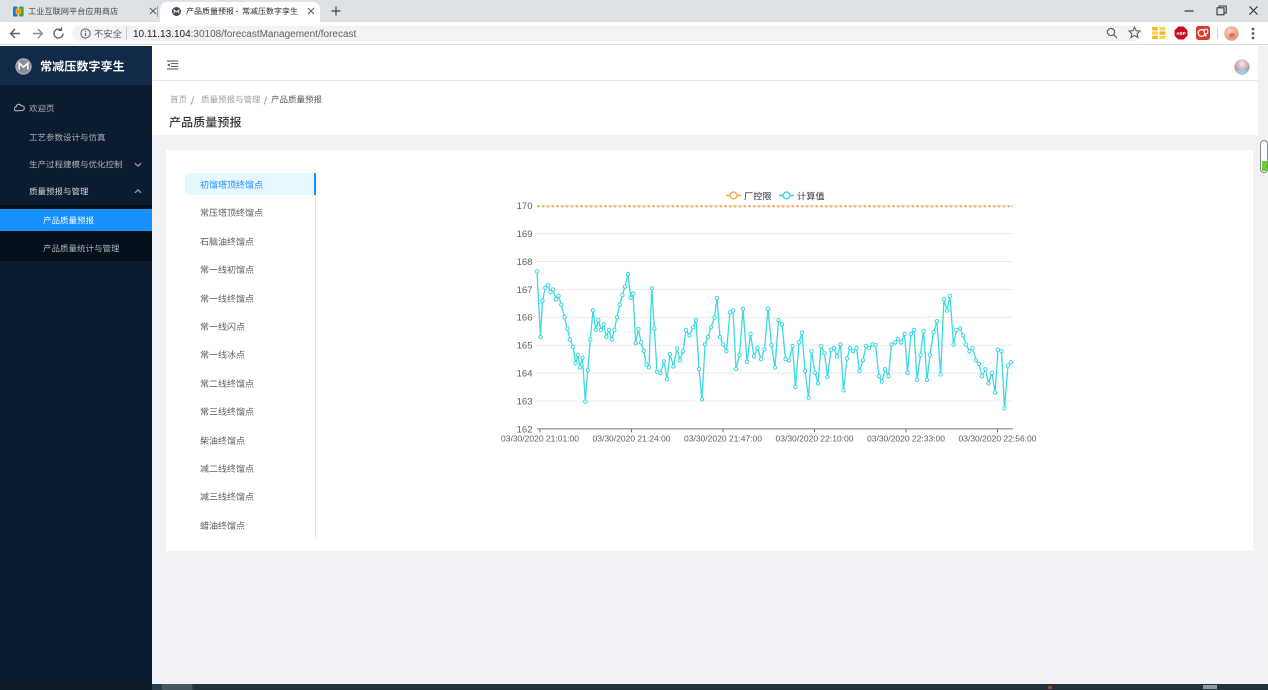 Image resolution: width=1268 pixels, height=690 pixels. I want to click on svg-text: 03/30/2020 21:47:00, so click(723, 438).